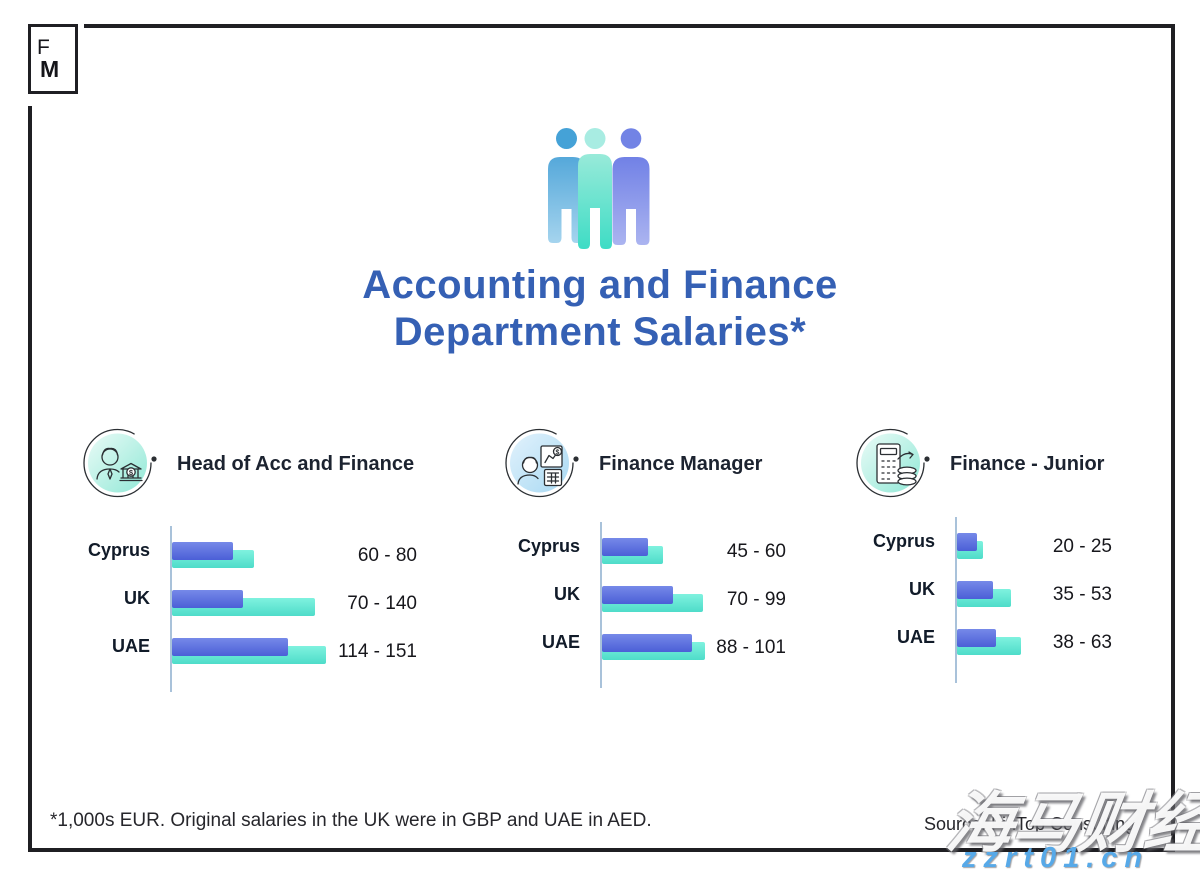 The width and height of the screenshot is (1200, 878). What do you see at coordinates (382, 603) in the screenshot?
I see `salary-range-label: 70 - 140` at bounding box center [382, 603].